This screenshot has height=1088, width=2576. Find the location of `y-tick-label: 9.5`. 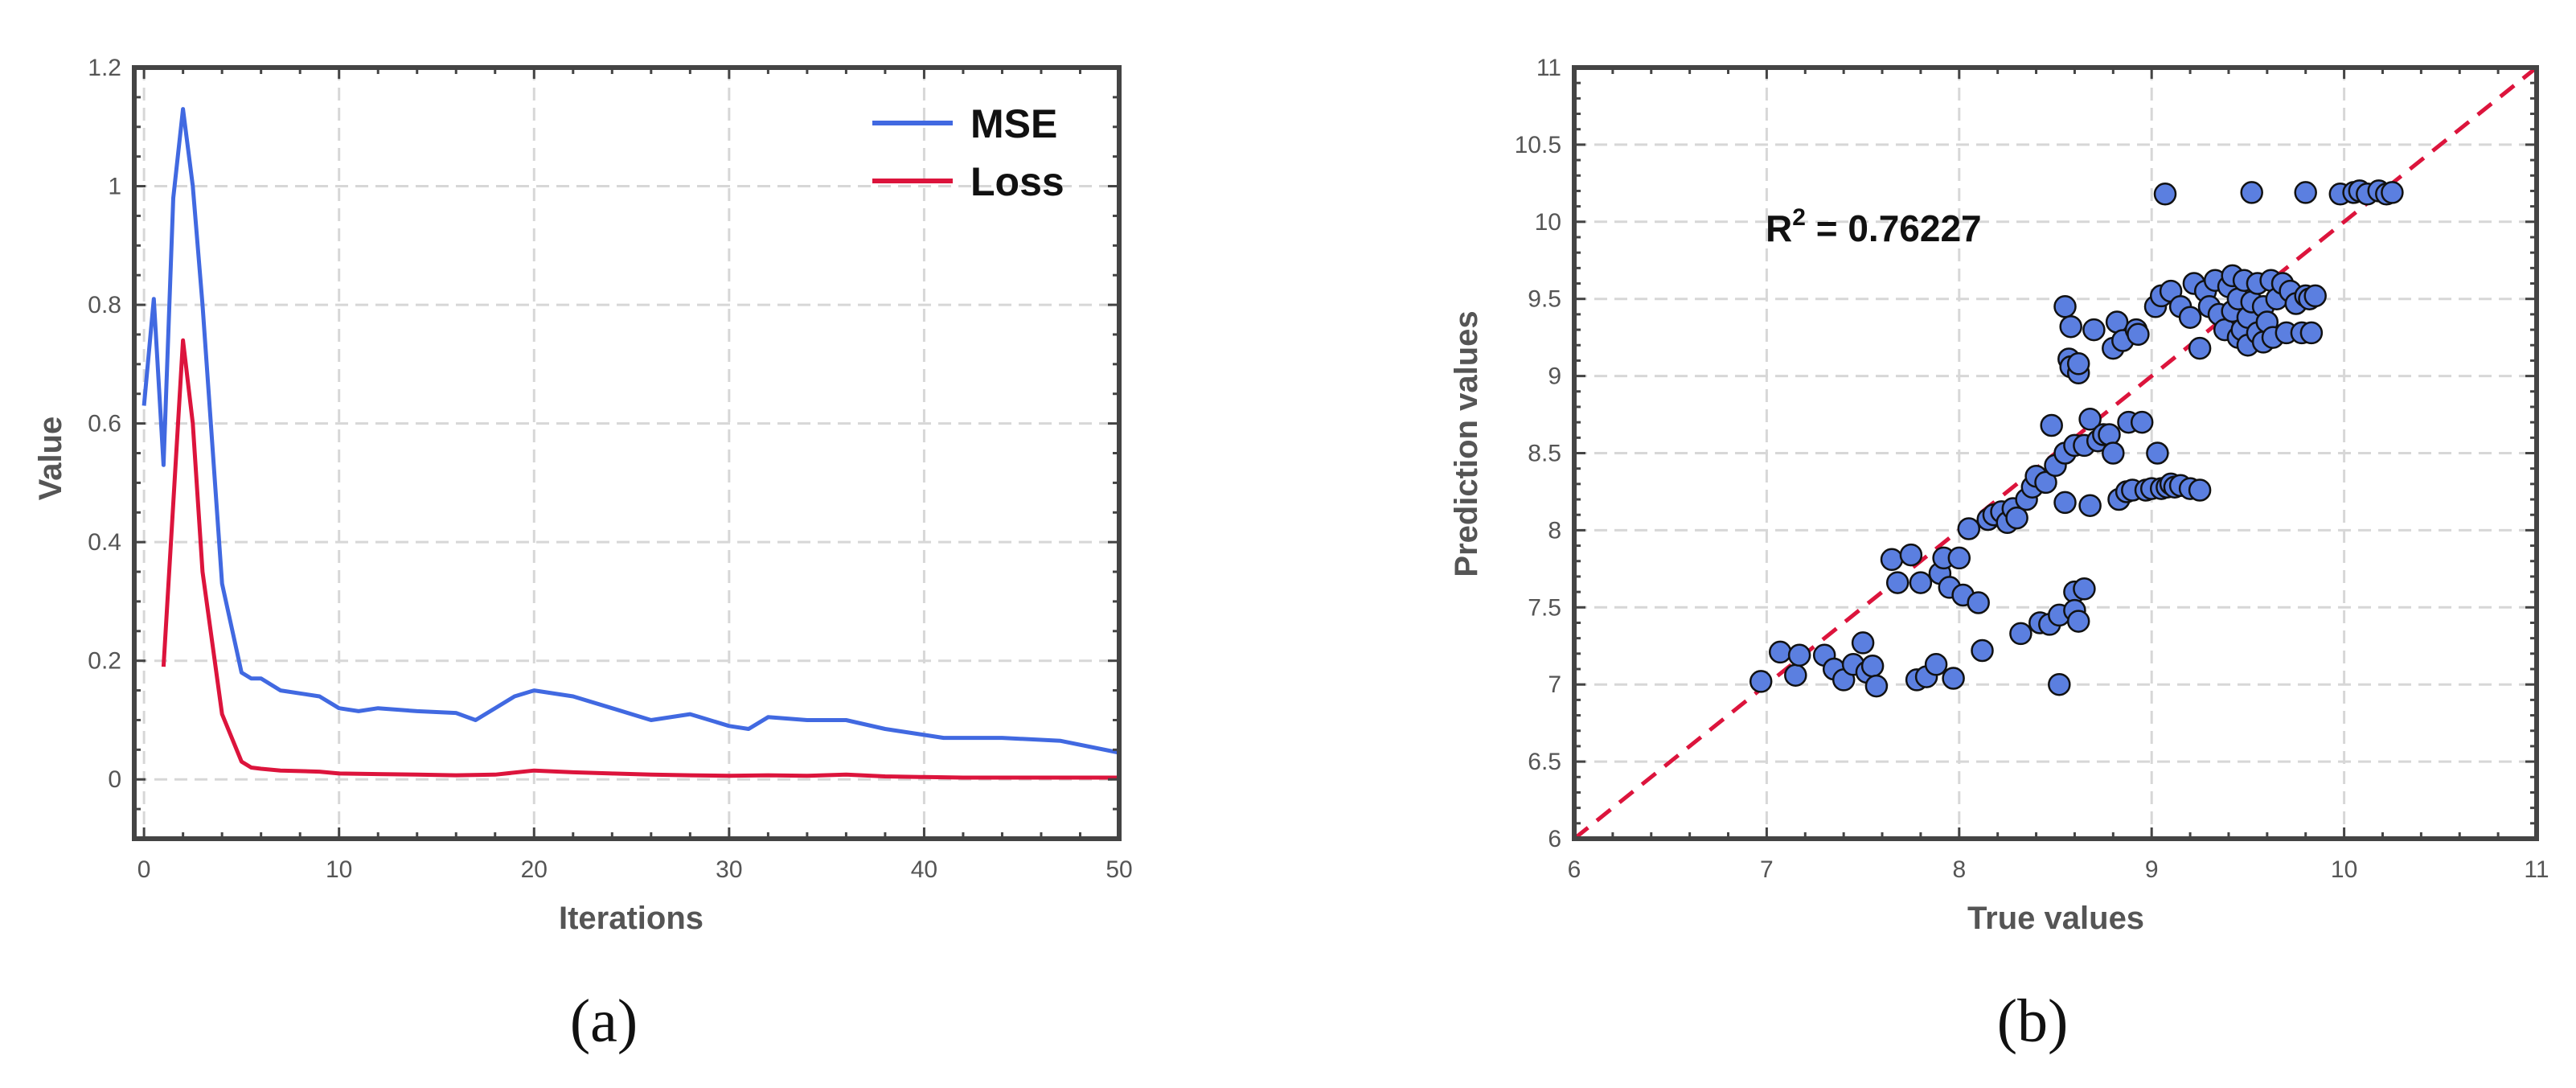

y-tick-label: 9.5 is located at coordinates (1544, 300).